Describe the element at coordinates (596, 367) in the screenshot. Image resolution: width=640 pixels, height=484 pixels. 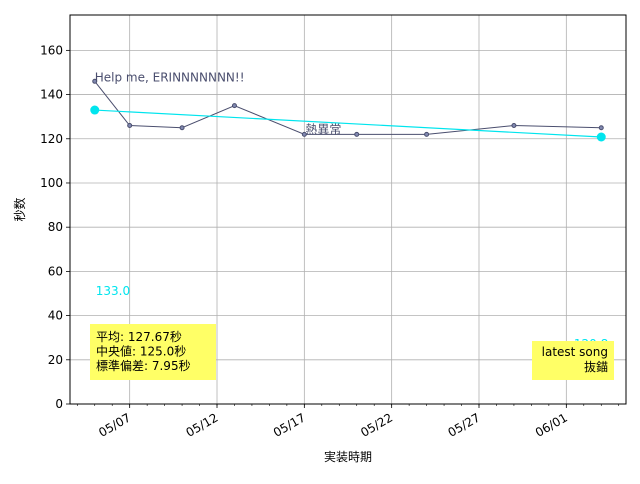
I see `latest-line: 抜錨` at that location.